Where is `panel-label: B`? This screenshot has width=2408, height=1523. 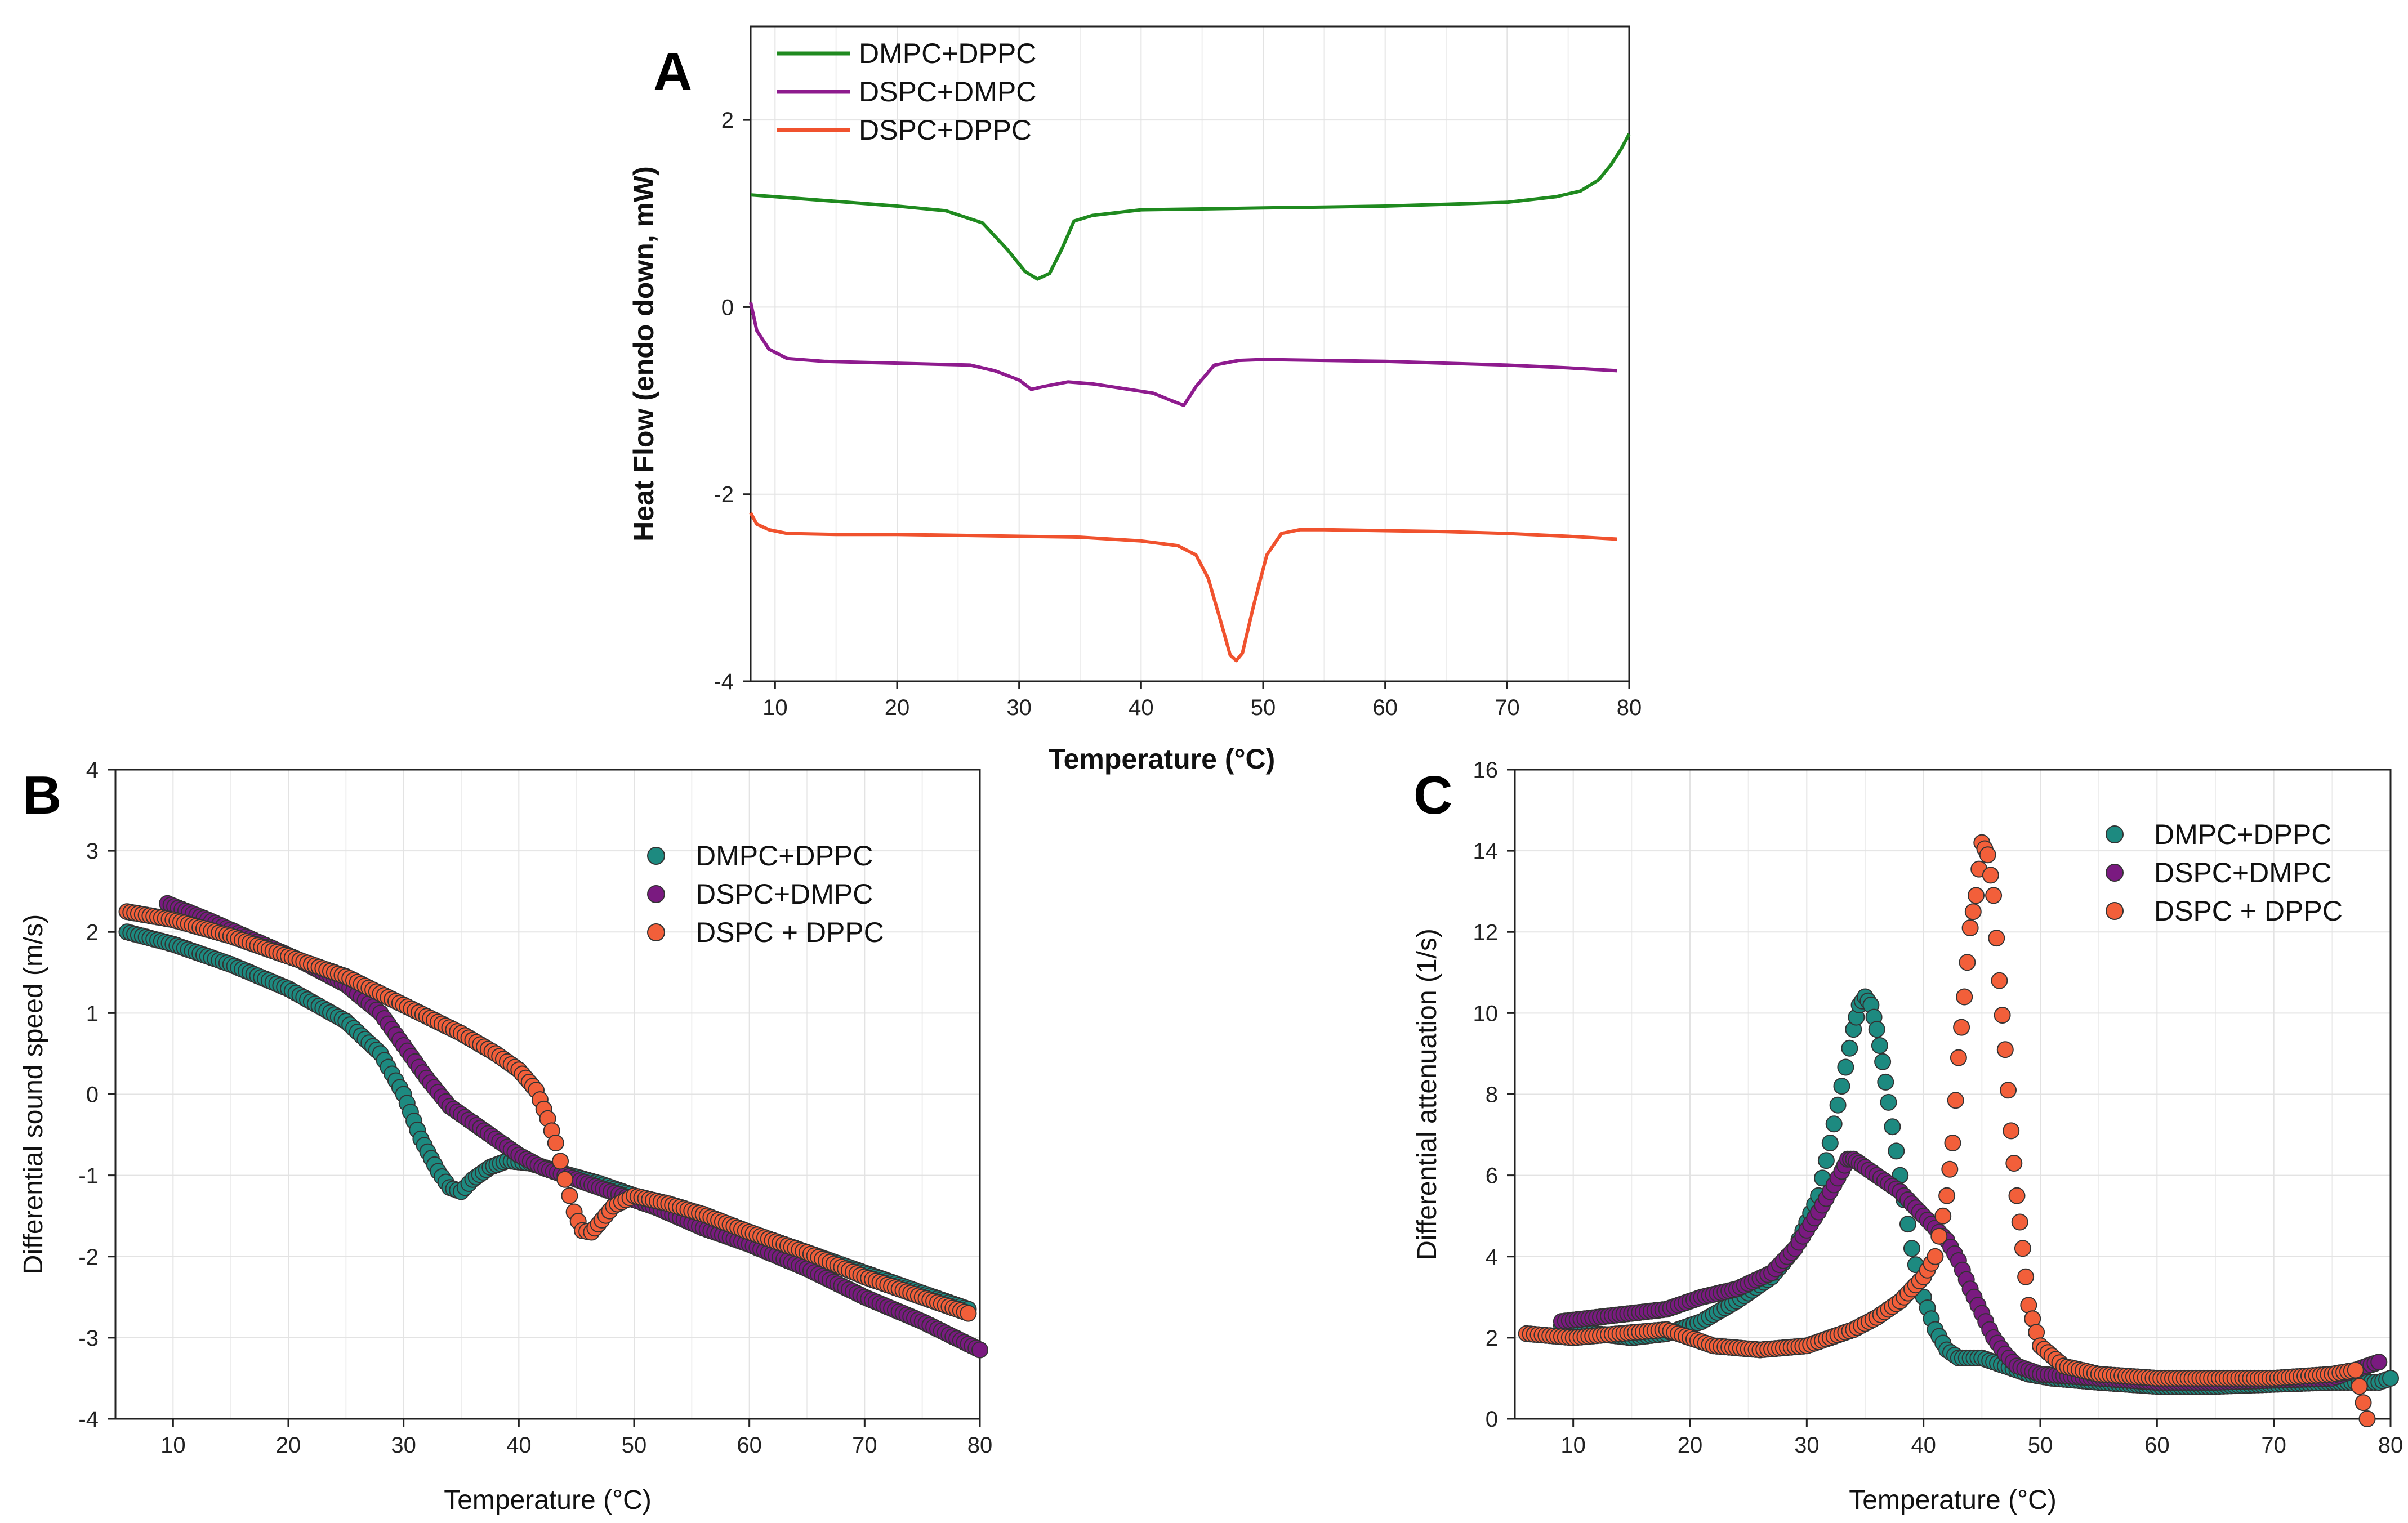 panel-label: B is located at coordinates (42, 795).